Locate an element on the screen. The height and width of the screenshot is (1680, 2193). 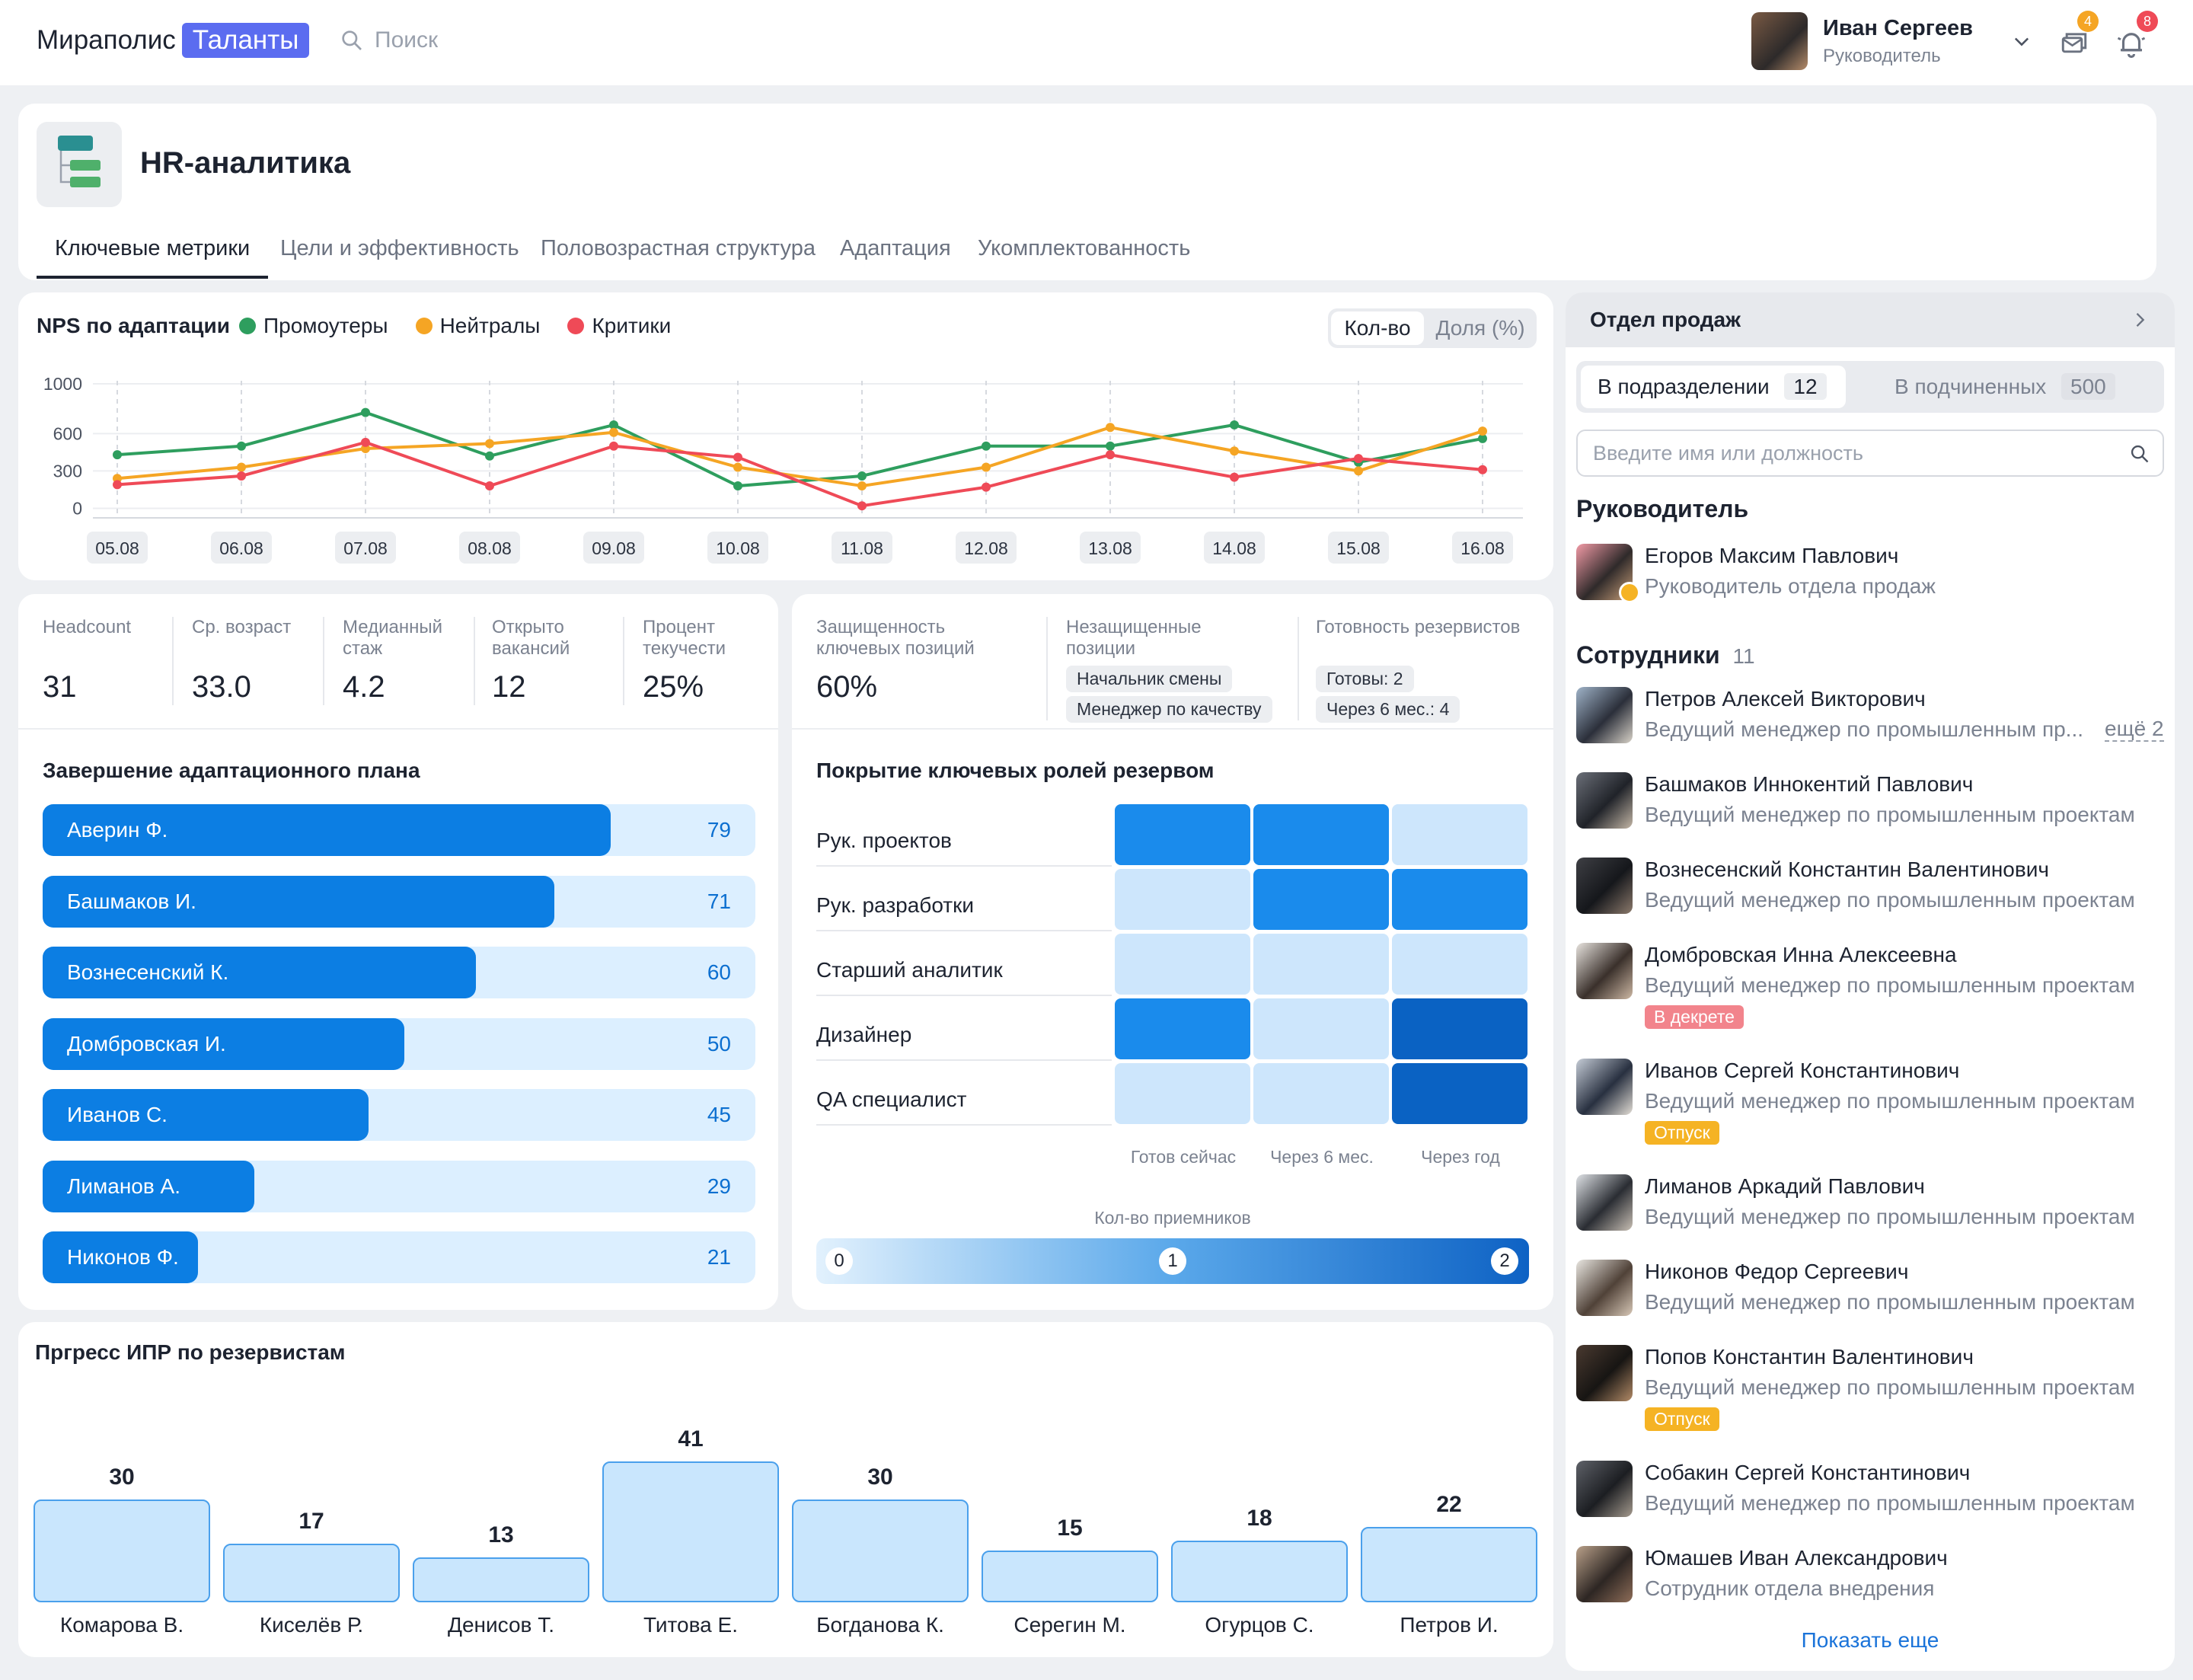
search-icon is located at coordinates (352, 40).